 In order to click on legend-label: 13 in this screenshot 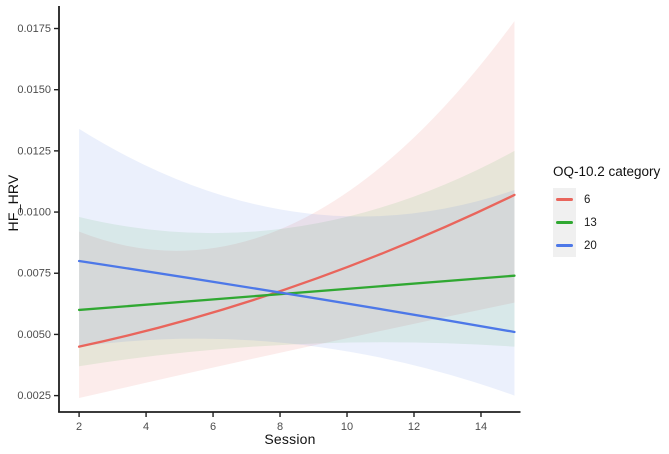, I will do `click(590, 222)`.